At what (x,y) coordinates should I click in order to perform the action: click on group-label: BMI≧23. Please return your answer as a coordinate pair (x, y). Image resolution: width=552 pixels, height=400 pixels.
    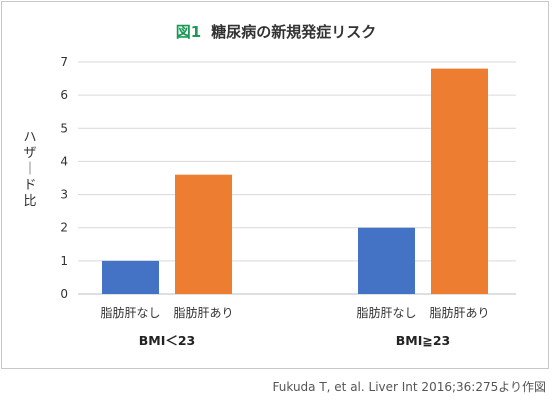
    Looking at the image, I should click on (423, 340).